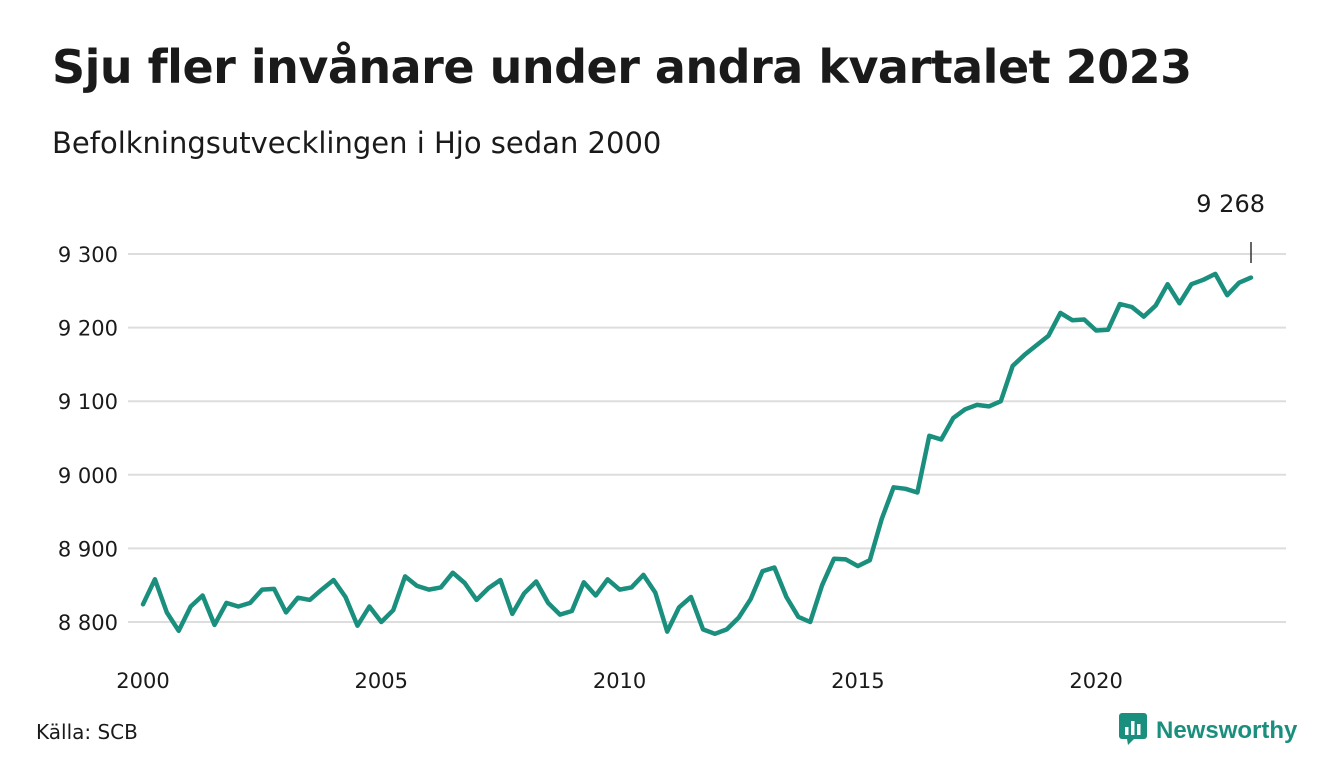  What do you see at coordinates (88, 439) in the screenshot?
I see `y-axis-ticks: 8 800 8 900 9 000 9 100 9 200 9 300` at bounding box center [88, 439].